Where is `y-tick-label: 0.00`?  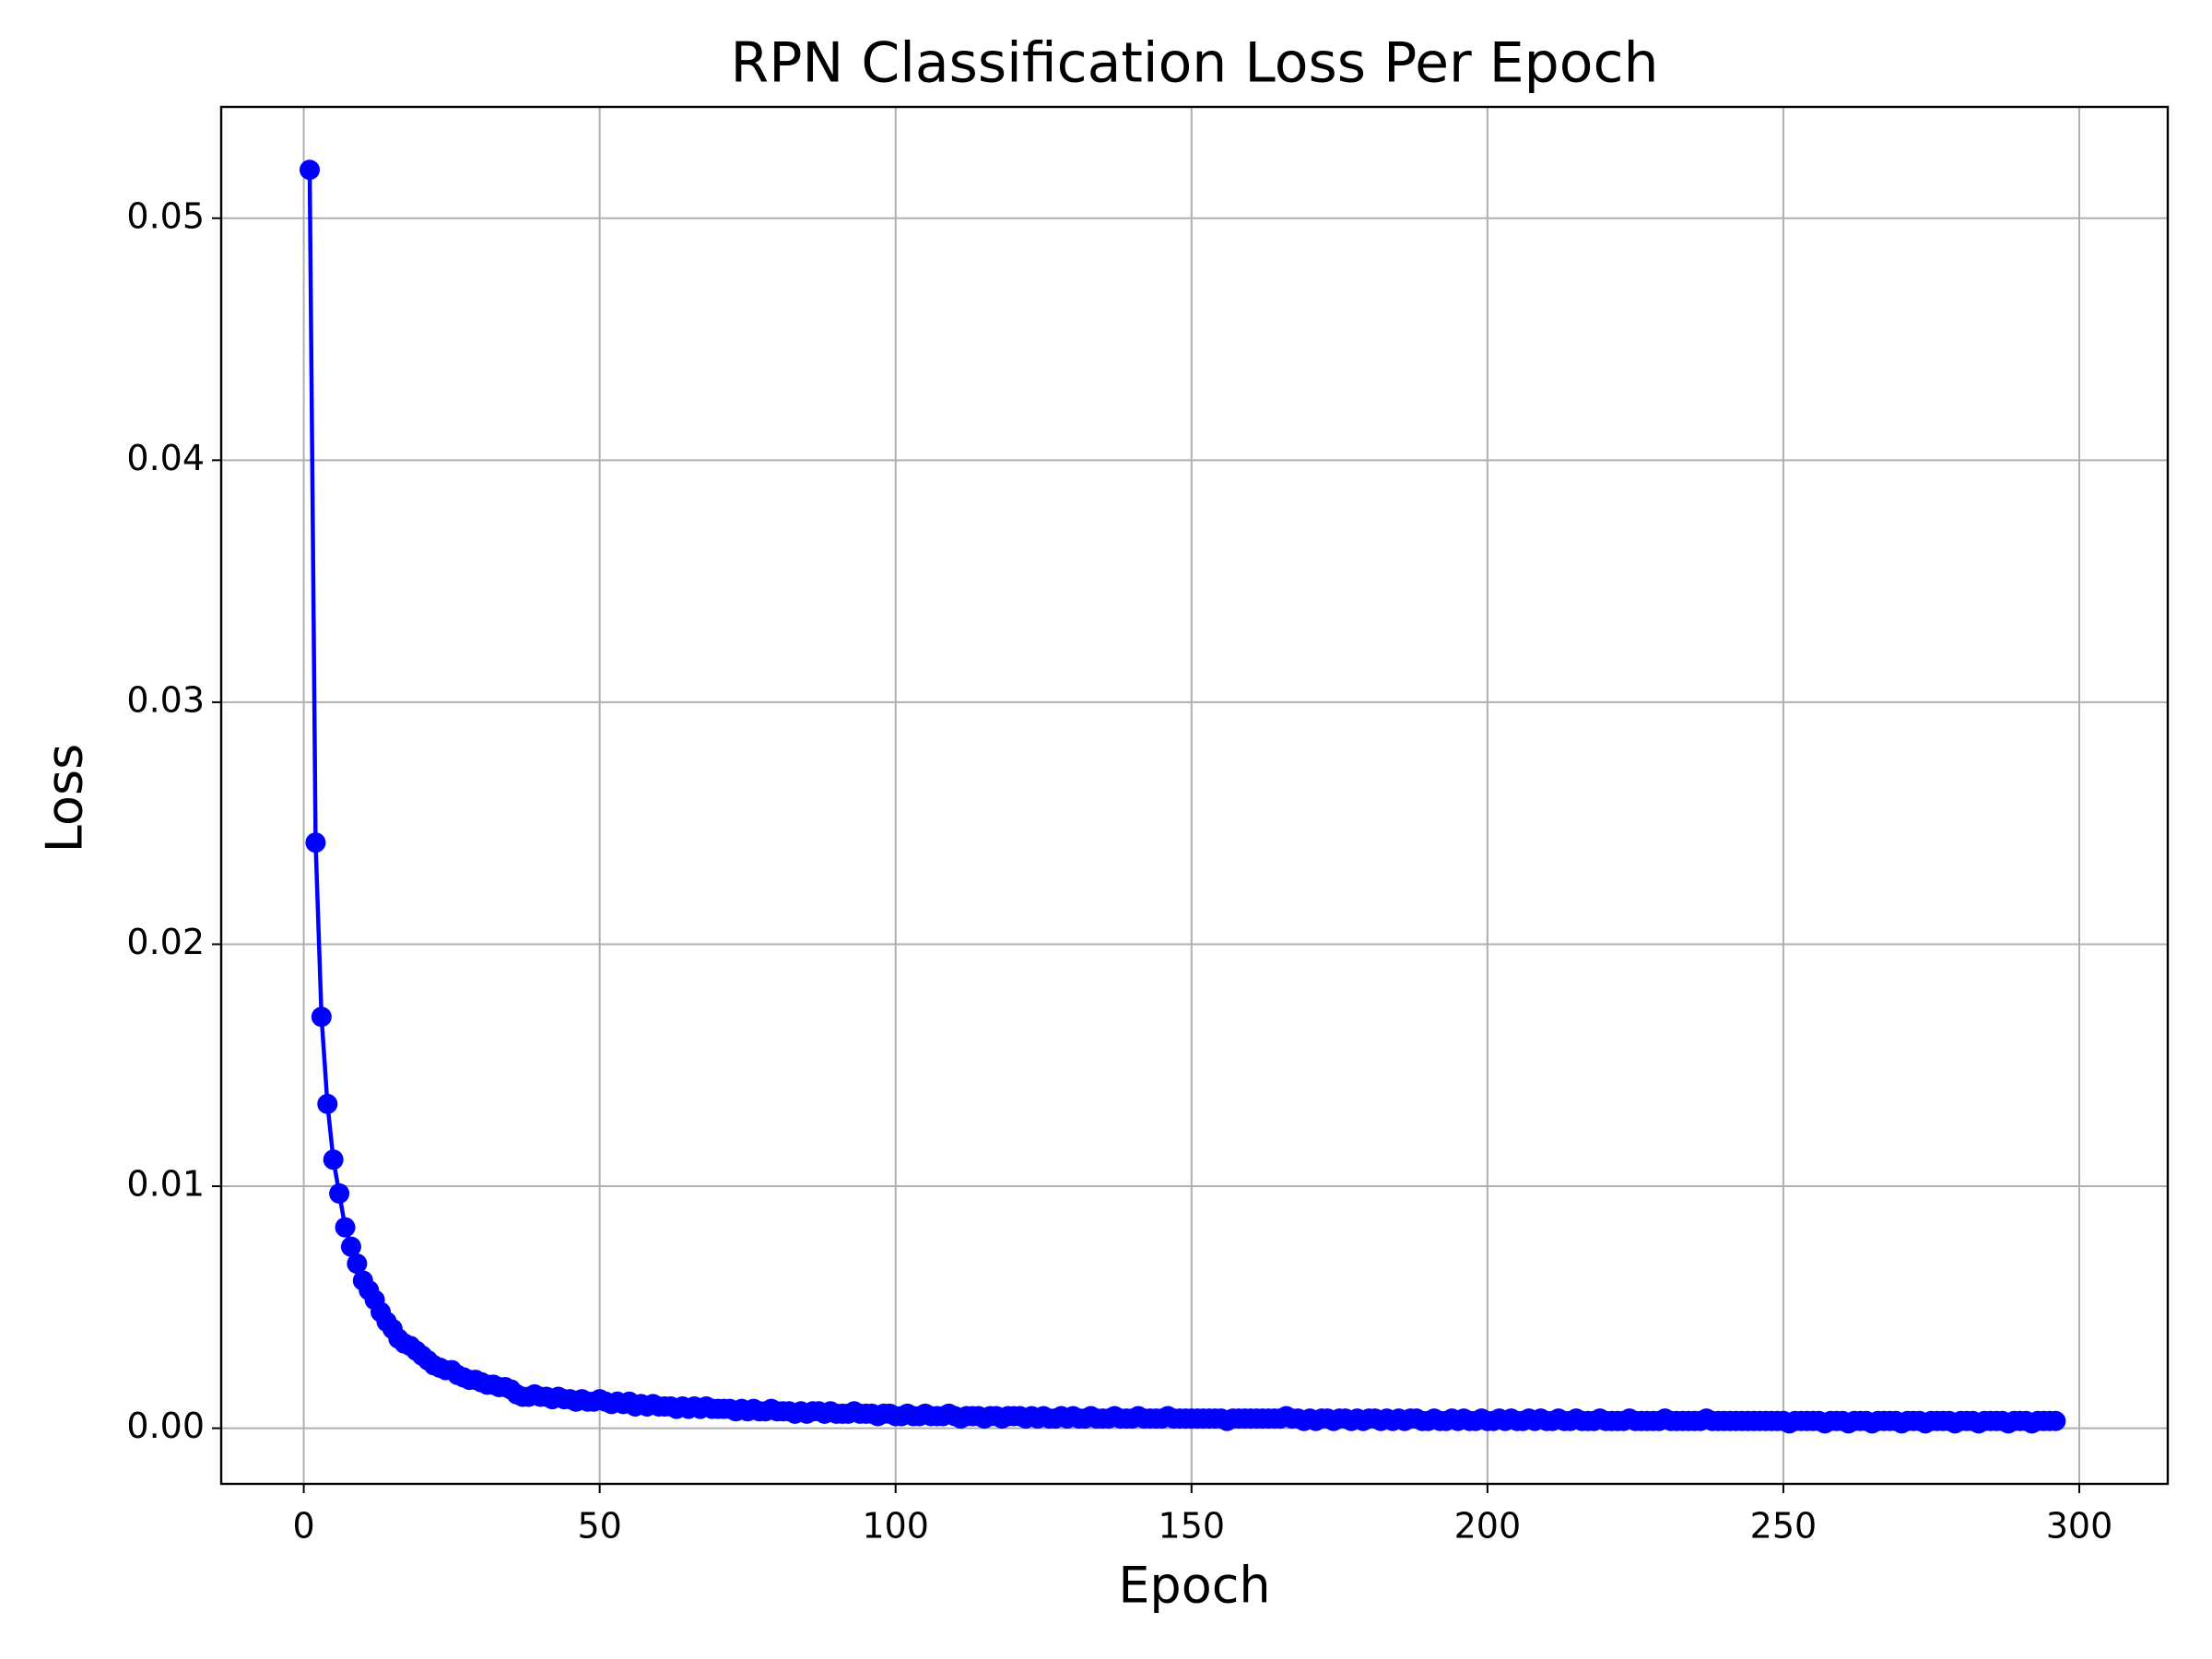 y-tick-label: 0.00 is located at coordinates (165, 1426).